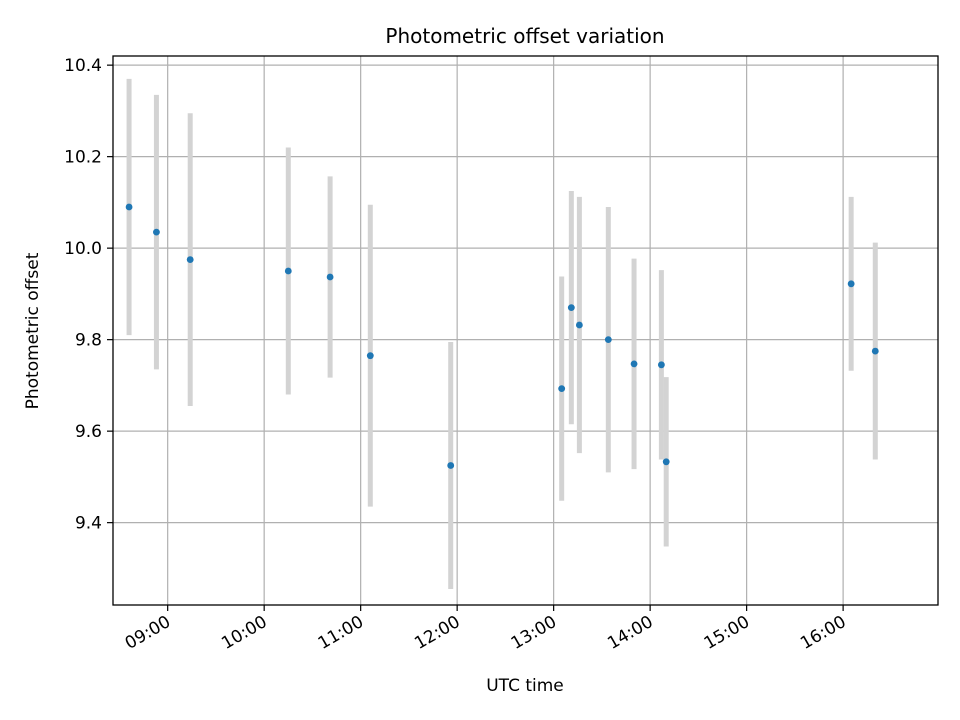  Describe the element at coordinates (33, 330) in the screenshot. I see `y-axis-label: Photometric offset` at that location.